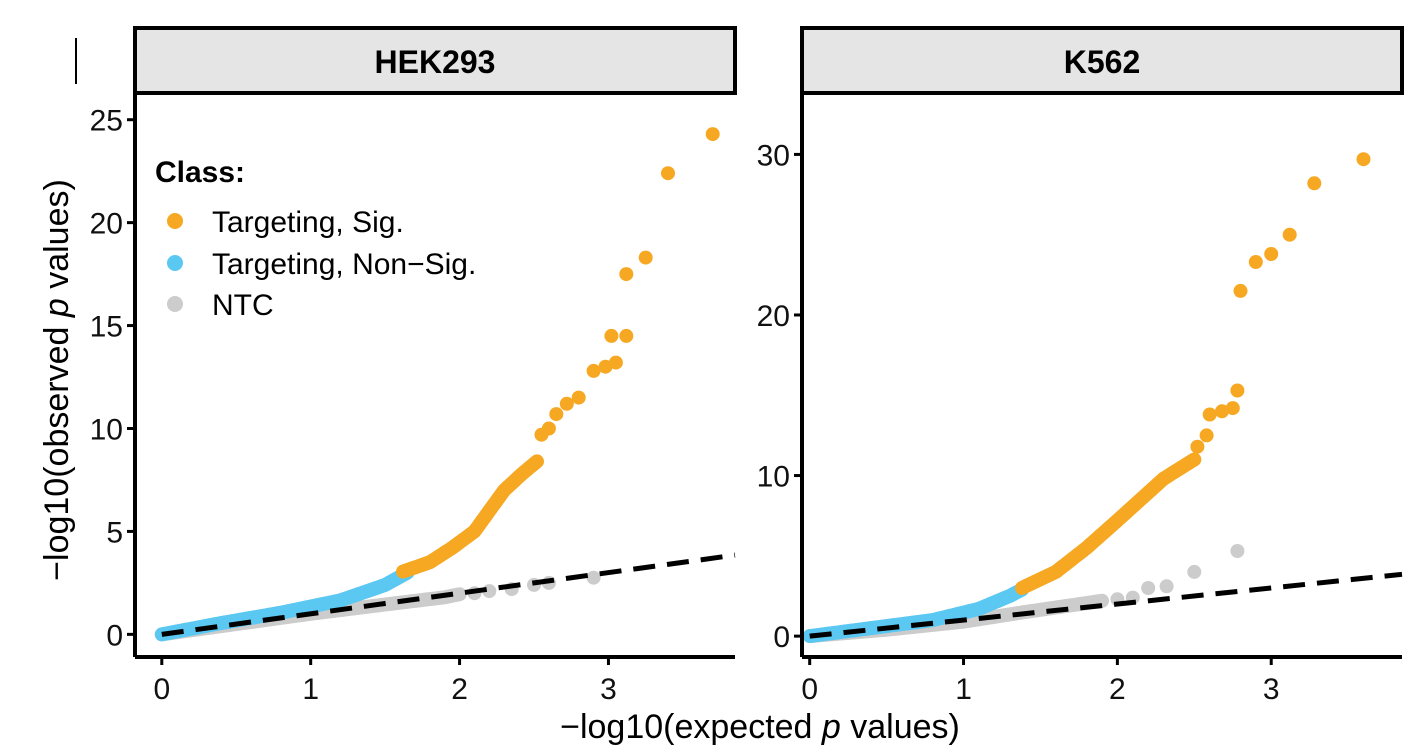  Describe the element at coordinates (308, 222) in the screenshot. I see `legend-label-targeting-sig: Targeting, Sig.` at that location.